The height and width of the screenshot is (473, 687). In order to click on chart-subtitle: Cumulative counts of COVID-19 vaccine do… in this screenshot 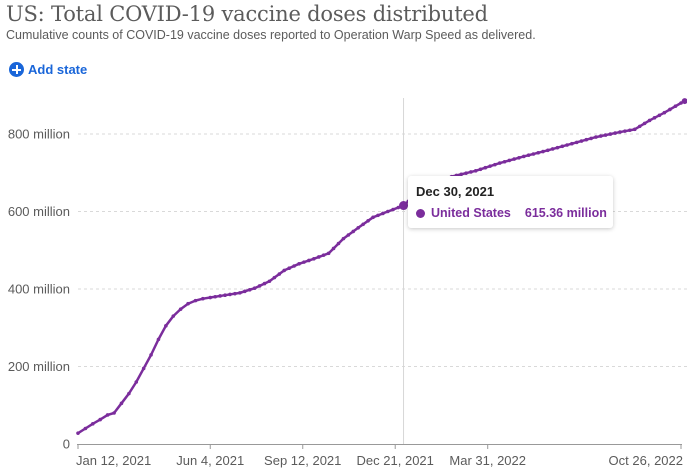, I will do `click(271, 35)`.